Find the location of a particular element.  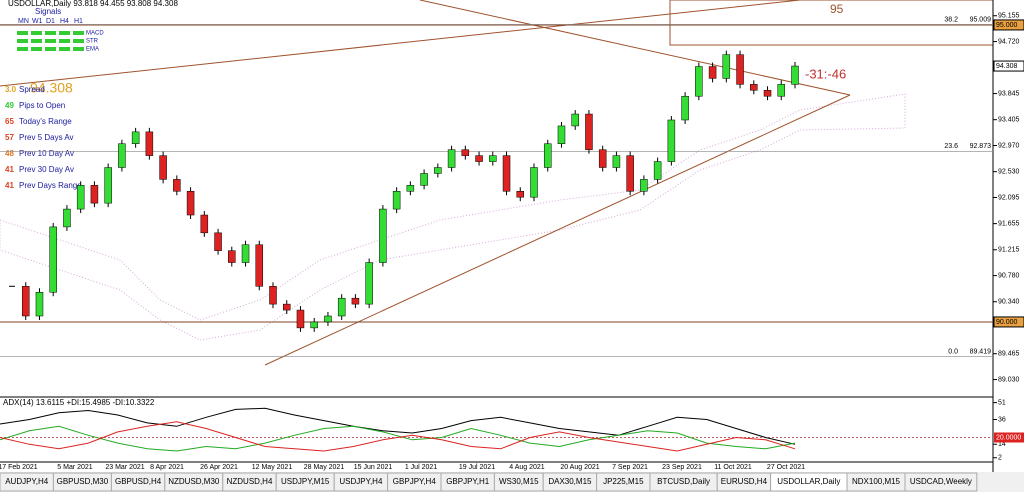

fib-price: 89.419 is located at coordinates (981, 351).